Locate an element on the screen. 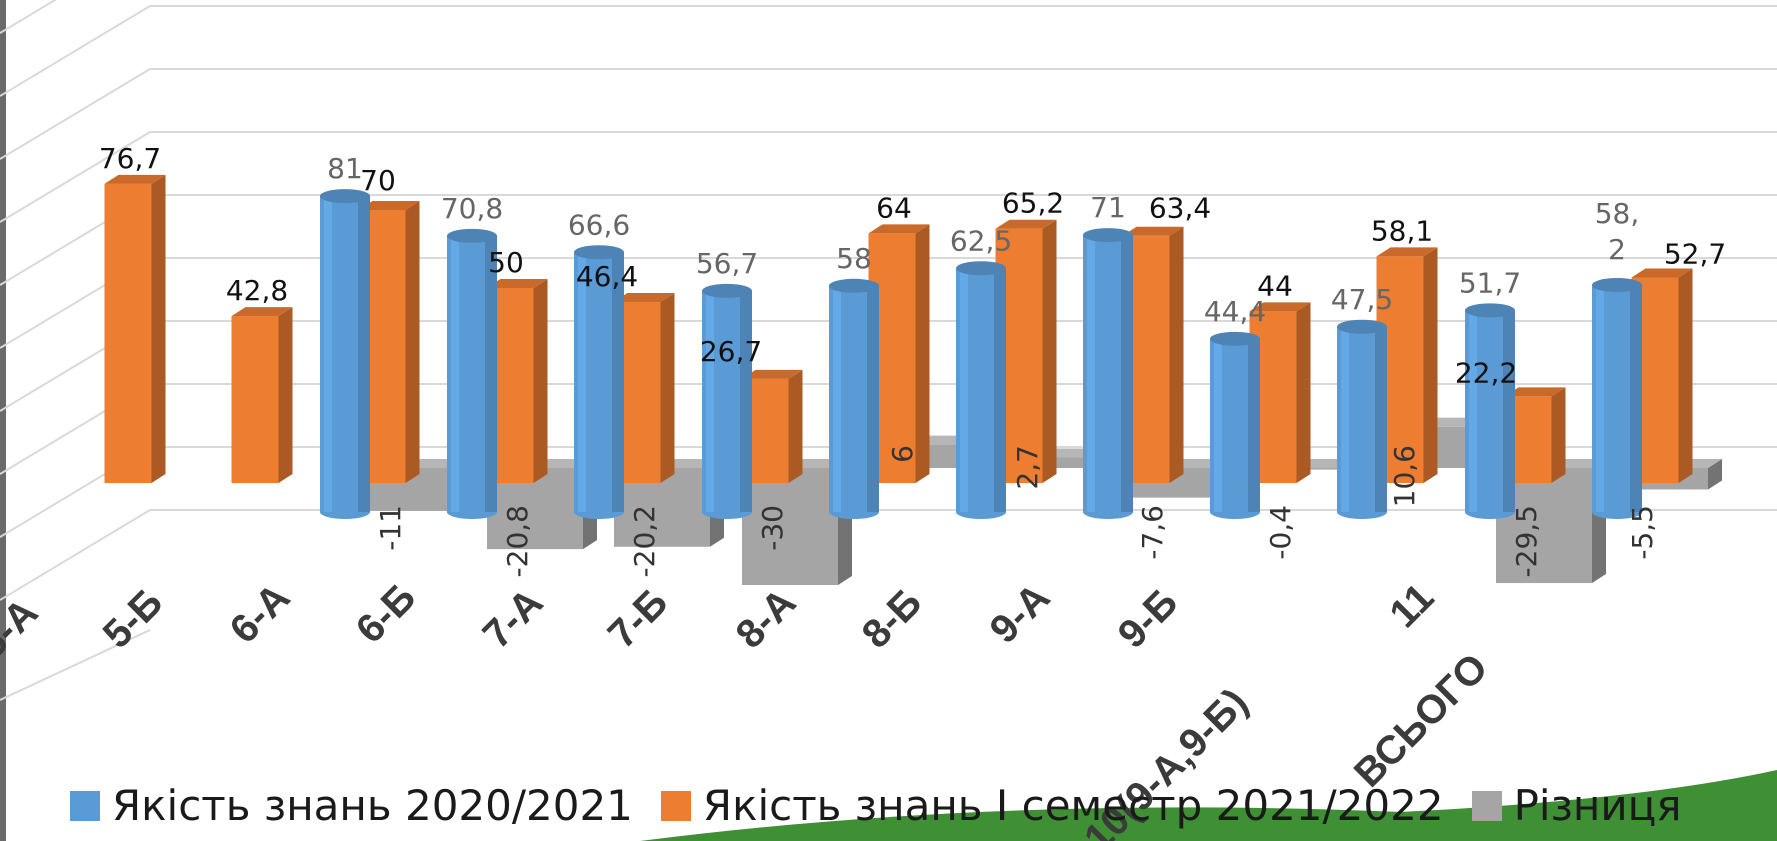  orange-data-label: 58,1 is located at coordinates (1402, 230).